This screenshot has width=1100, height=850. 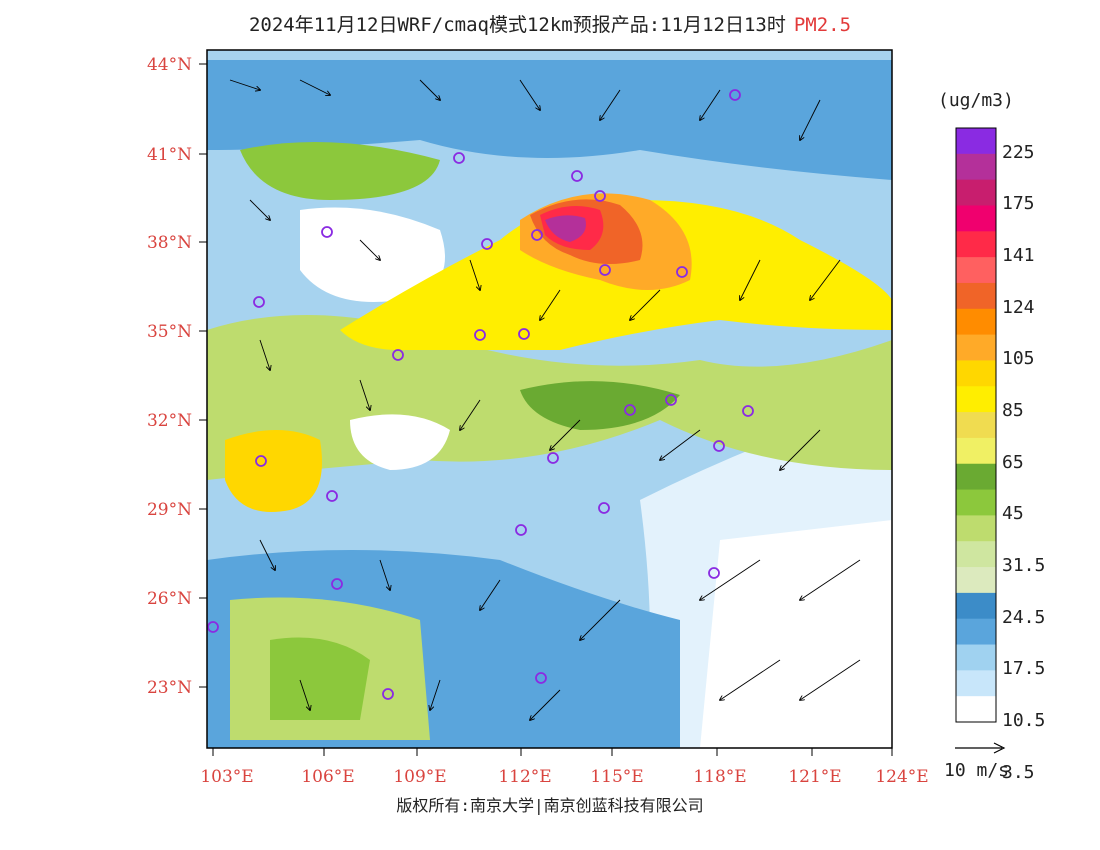 I want to click on lat-label: 35°N, so click(x=169, y=332).